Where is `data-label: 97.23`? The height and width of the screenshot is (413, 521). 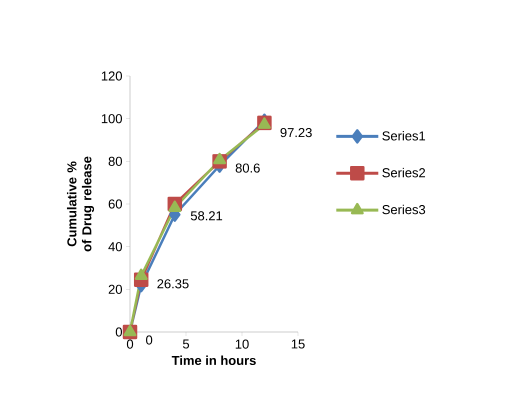
data-label: 97.23 is located at coordinates (296, 133).